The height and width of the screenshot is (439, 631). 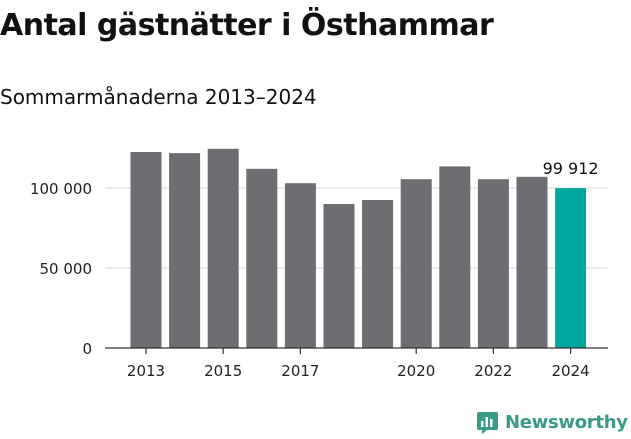 What do you see at coordinates (61, 189) in the screenshot?
I see `y-tick-label: 100 000` at bounding box center [61, 189].